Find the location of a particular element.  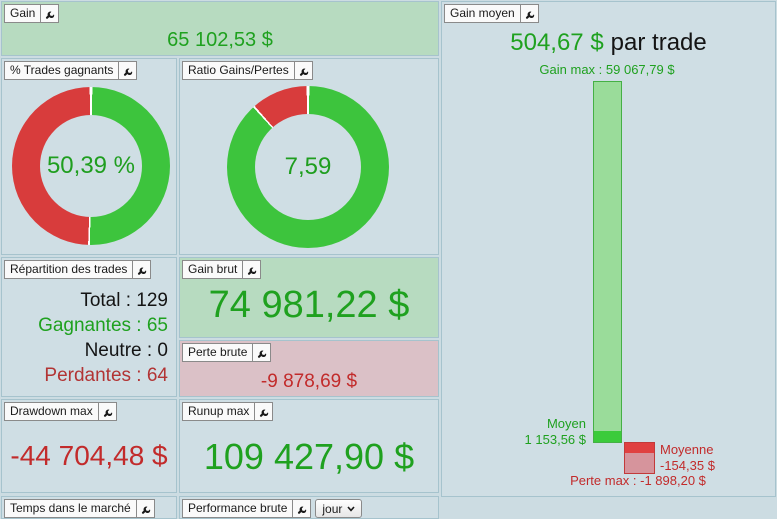

drawdown-max-value: -44 704,48 $ is located at coordinates (89, 455).